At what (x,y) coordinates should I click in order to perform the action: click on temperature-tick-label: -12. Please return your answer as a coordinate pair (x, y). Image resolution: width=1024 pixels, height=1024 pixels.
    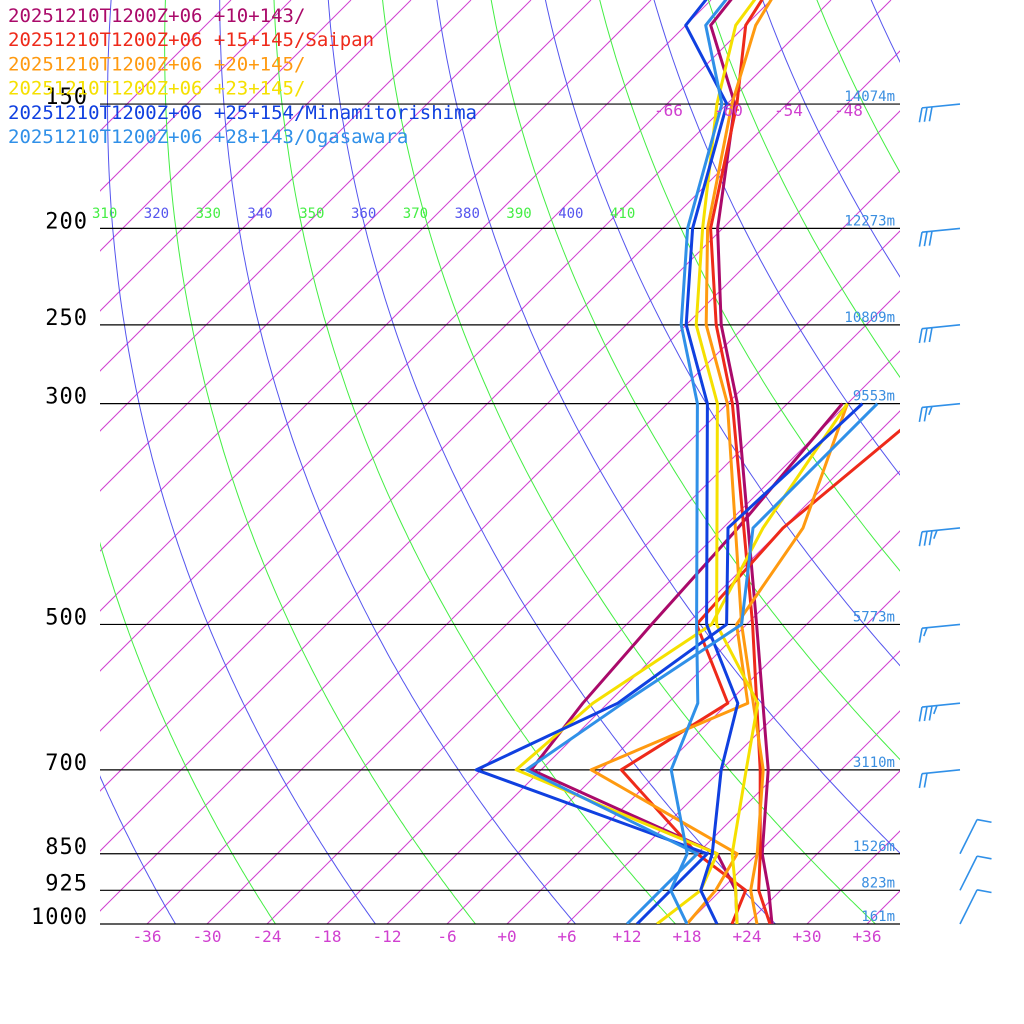
    Looking at the image, I should click on (387, 936).